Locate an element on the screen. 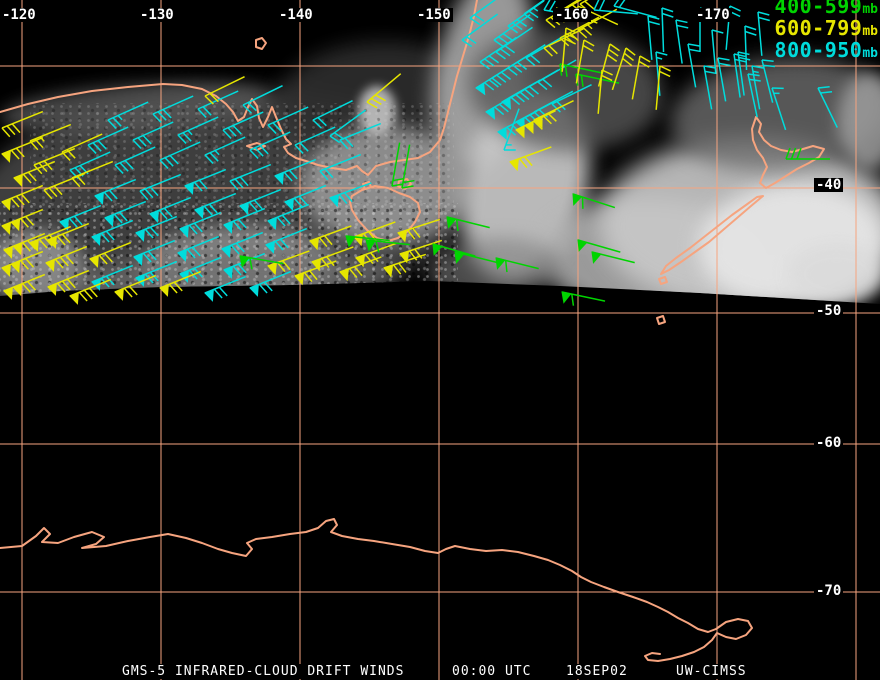 This screenshot has width=880, height=680. cloud-mass is located at coordinates (859, 121).